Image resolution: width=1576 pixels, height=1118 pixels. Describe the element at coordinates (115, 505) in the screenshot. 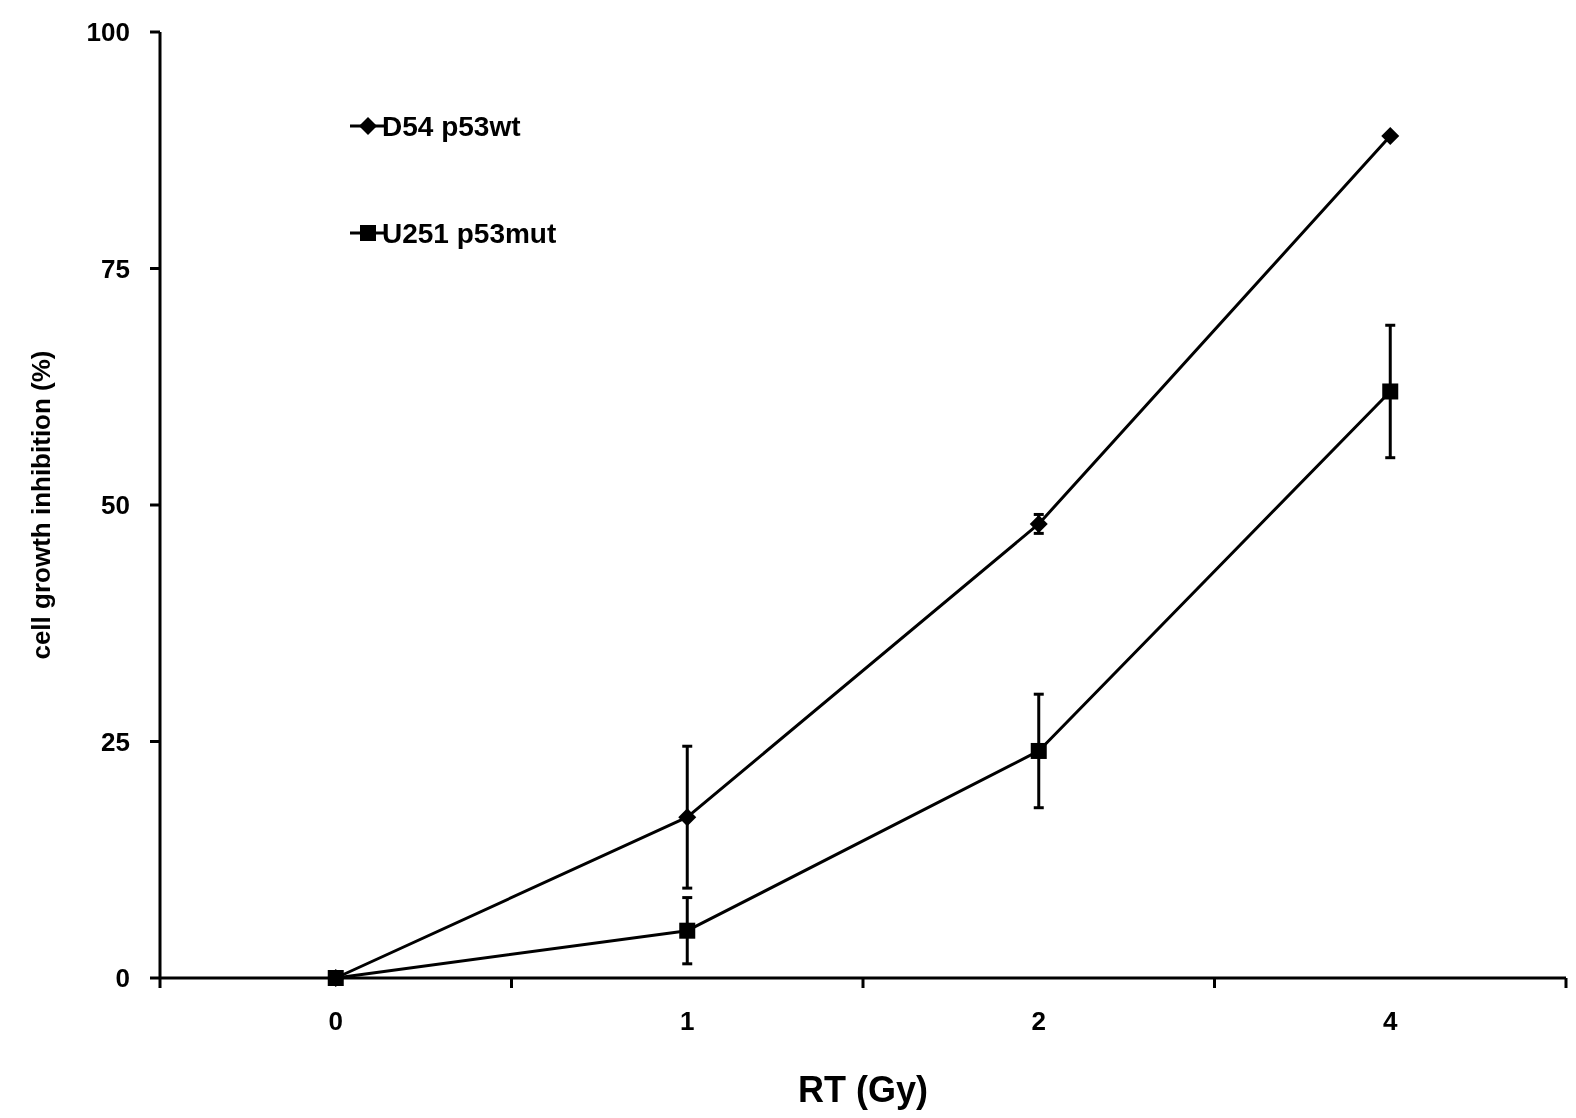

I see `y-tick-label: 50` at that location.